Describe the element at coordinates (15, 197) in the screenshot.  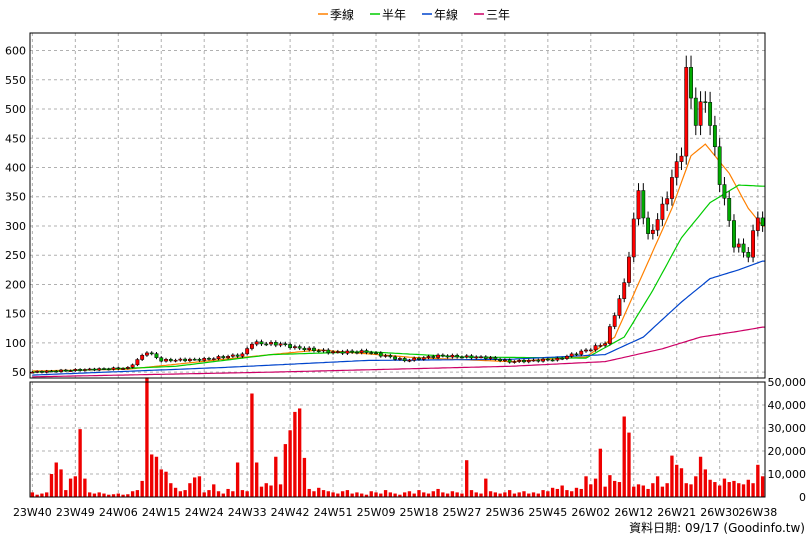
I see `price-tick-label: 350` at that location.